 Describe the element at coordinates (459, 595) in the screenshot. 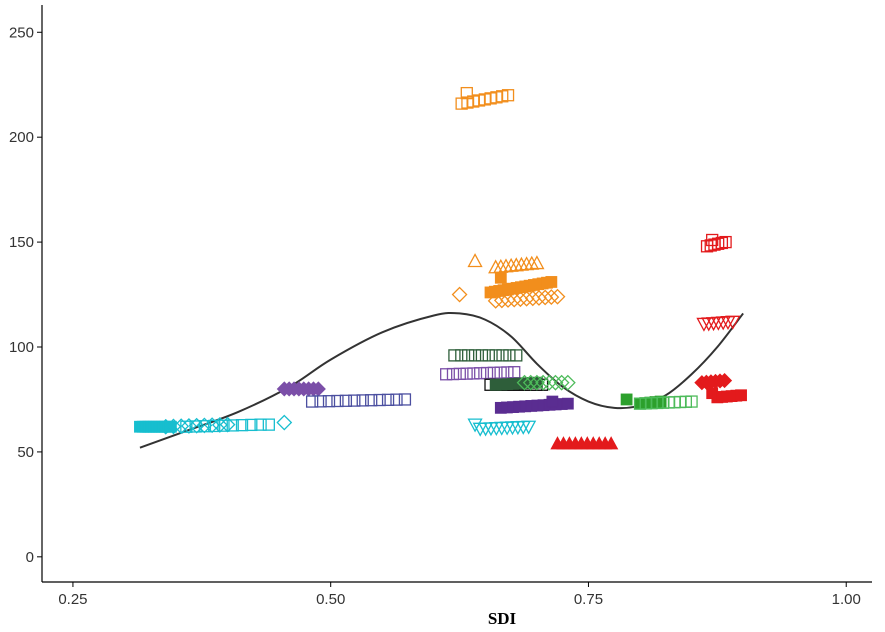

I see `x-ticks: 0.25 0.50 0.75 1.00` at that location.